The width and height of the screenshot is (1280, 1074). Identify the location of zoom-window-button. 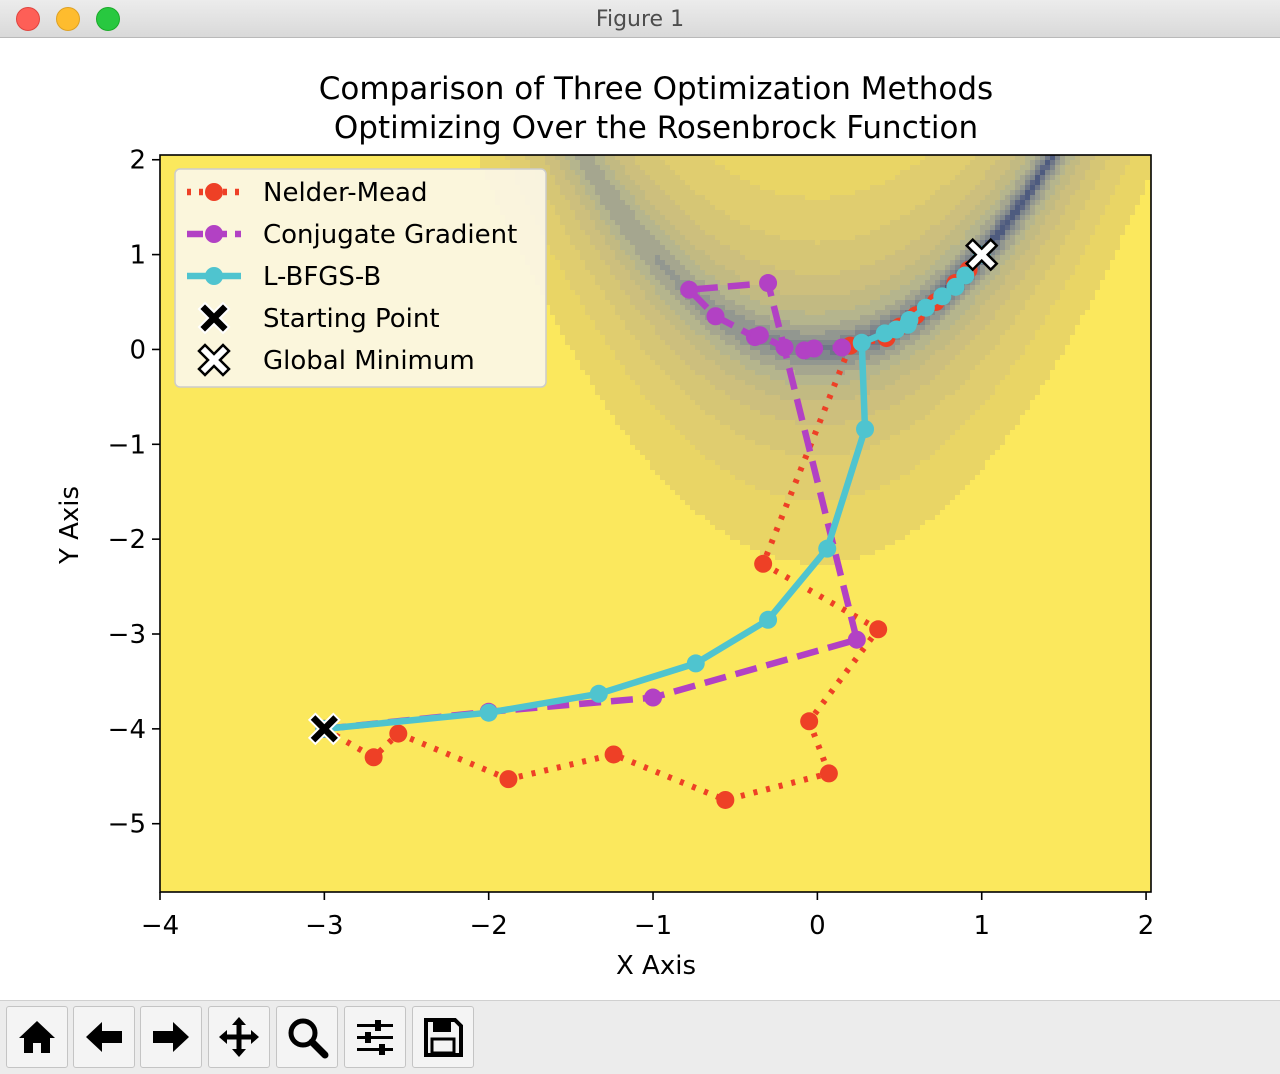
(108, 19).